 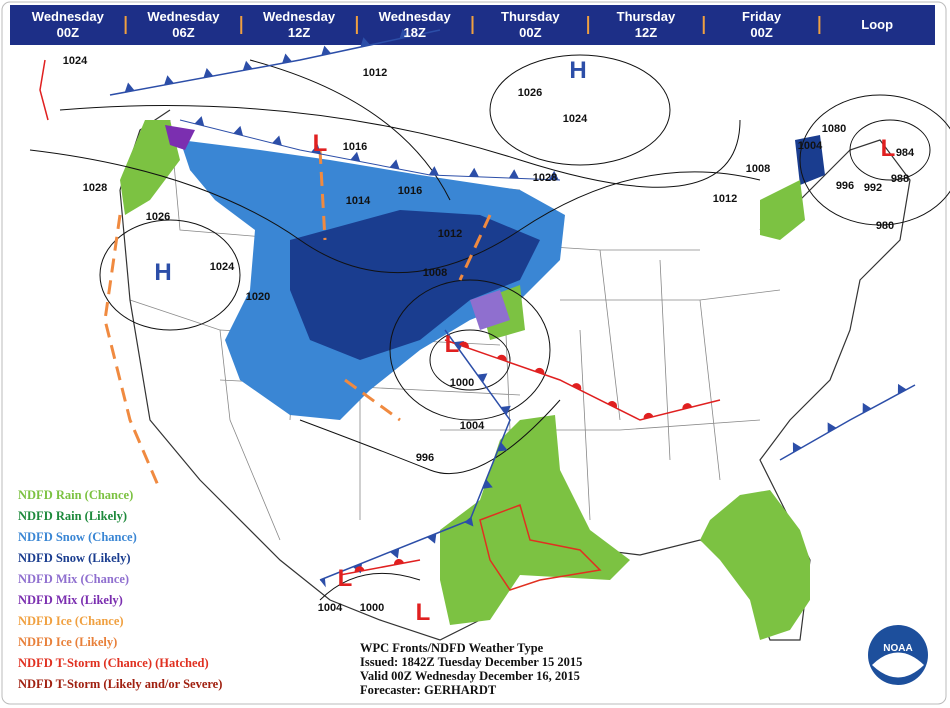 I want to click on legend-entry: NDFD T-Storm (Chance) (Hatched), so click(x=113, y=663).